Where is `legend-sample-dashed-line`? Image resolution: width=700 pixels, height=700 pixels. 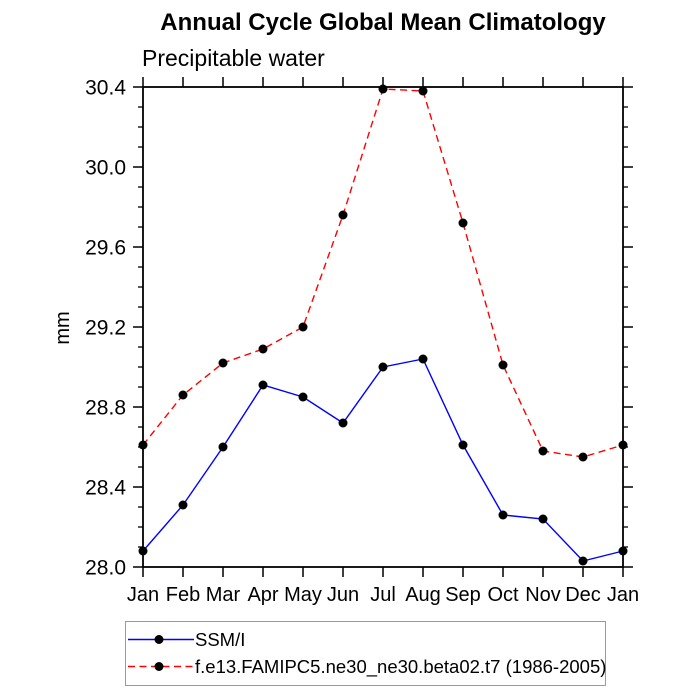
legend-sample-dashed-line is located at coordinates (161, 666).